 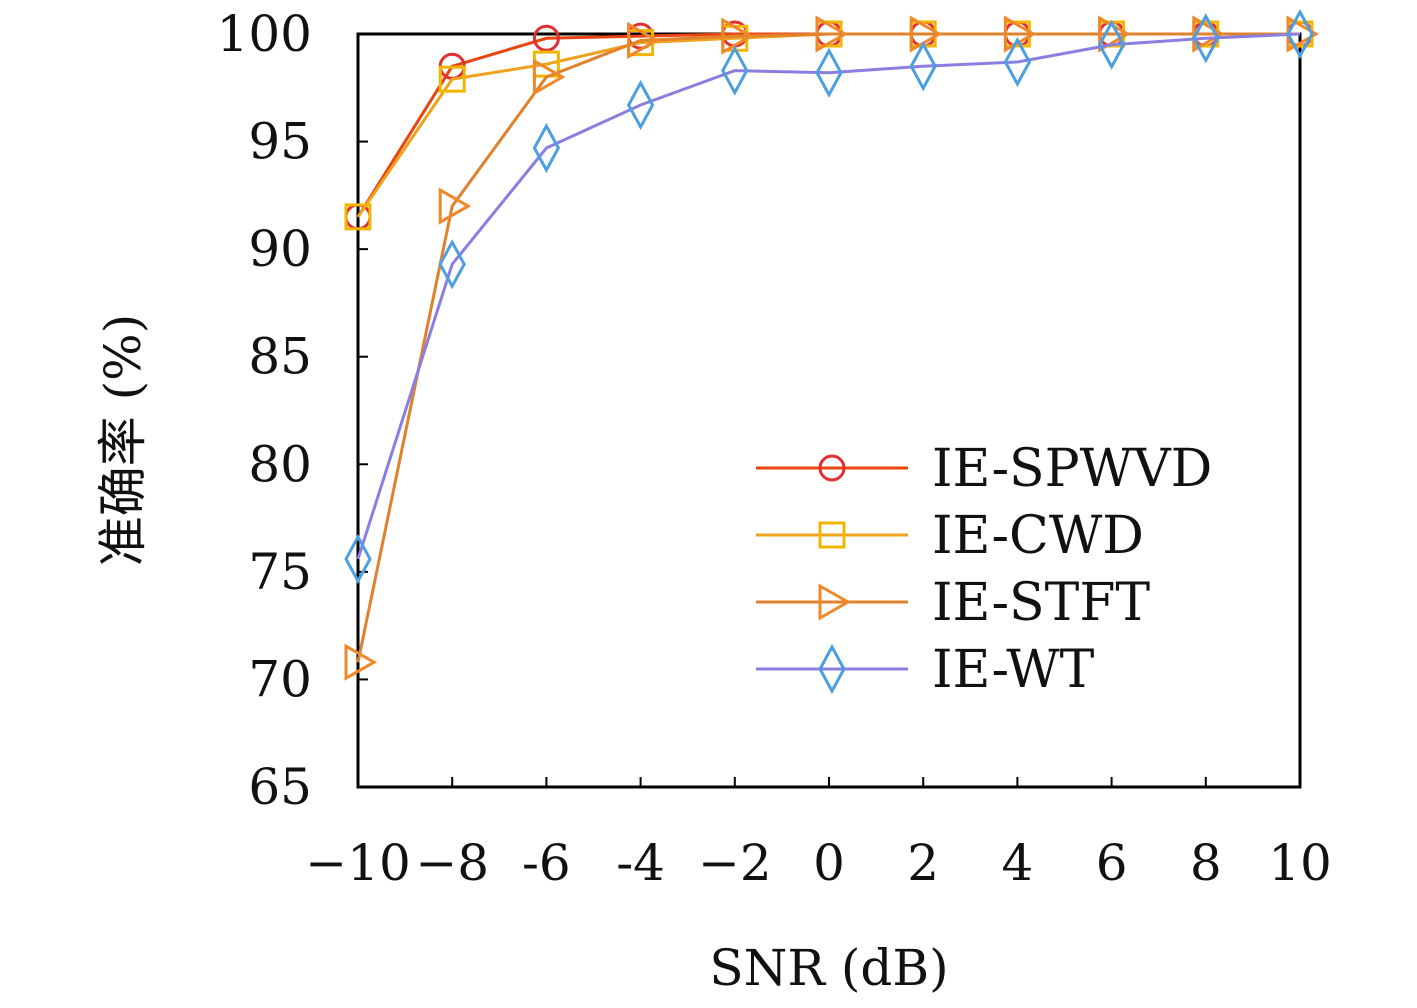 What do you see at coordinates (923, 863) in the screenshot?
I see `x-tick-label: 2` at bounding box center [923, 863].